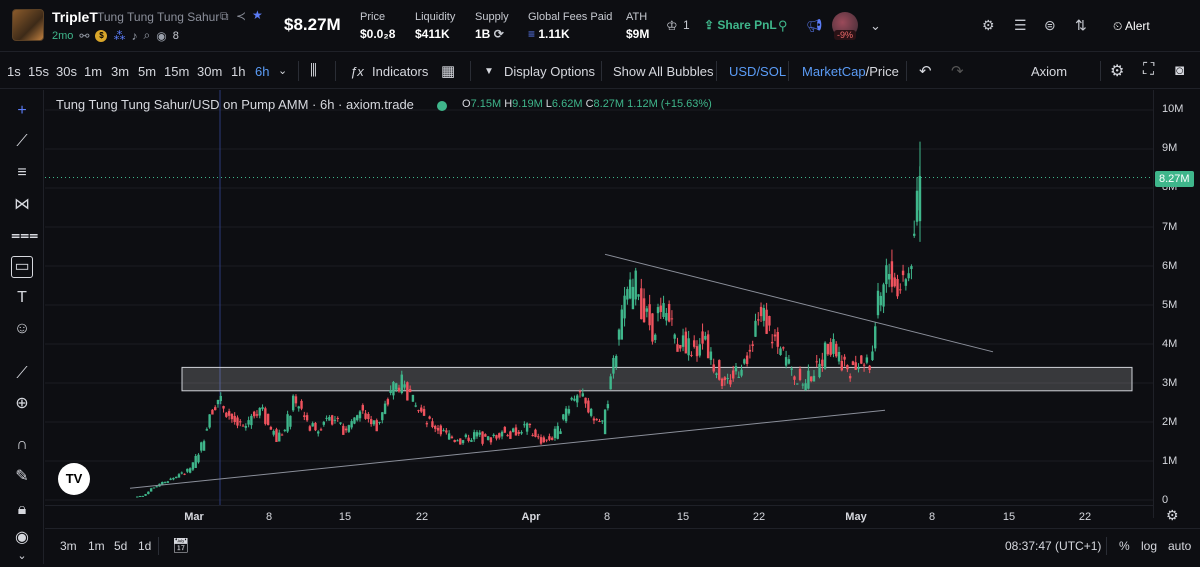 This screenshot has width=1200, height=567. I want to click on copy-icon: ⧉, so click(224, 16).